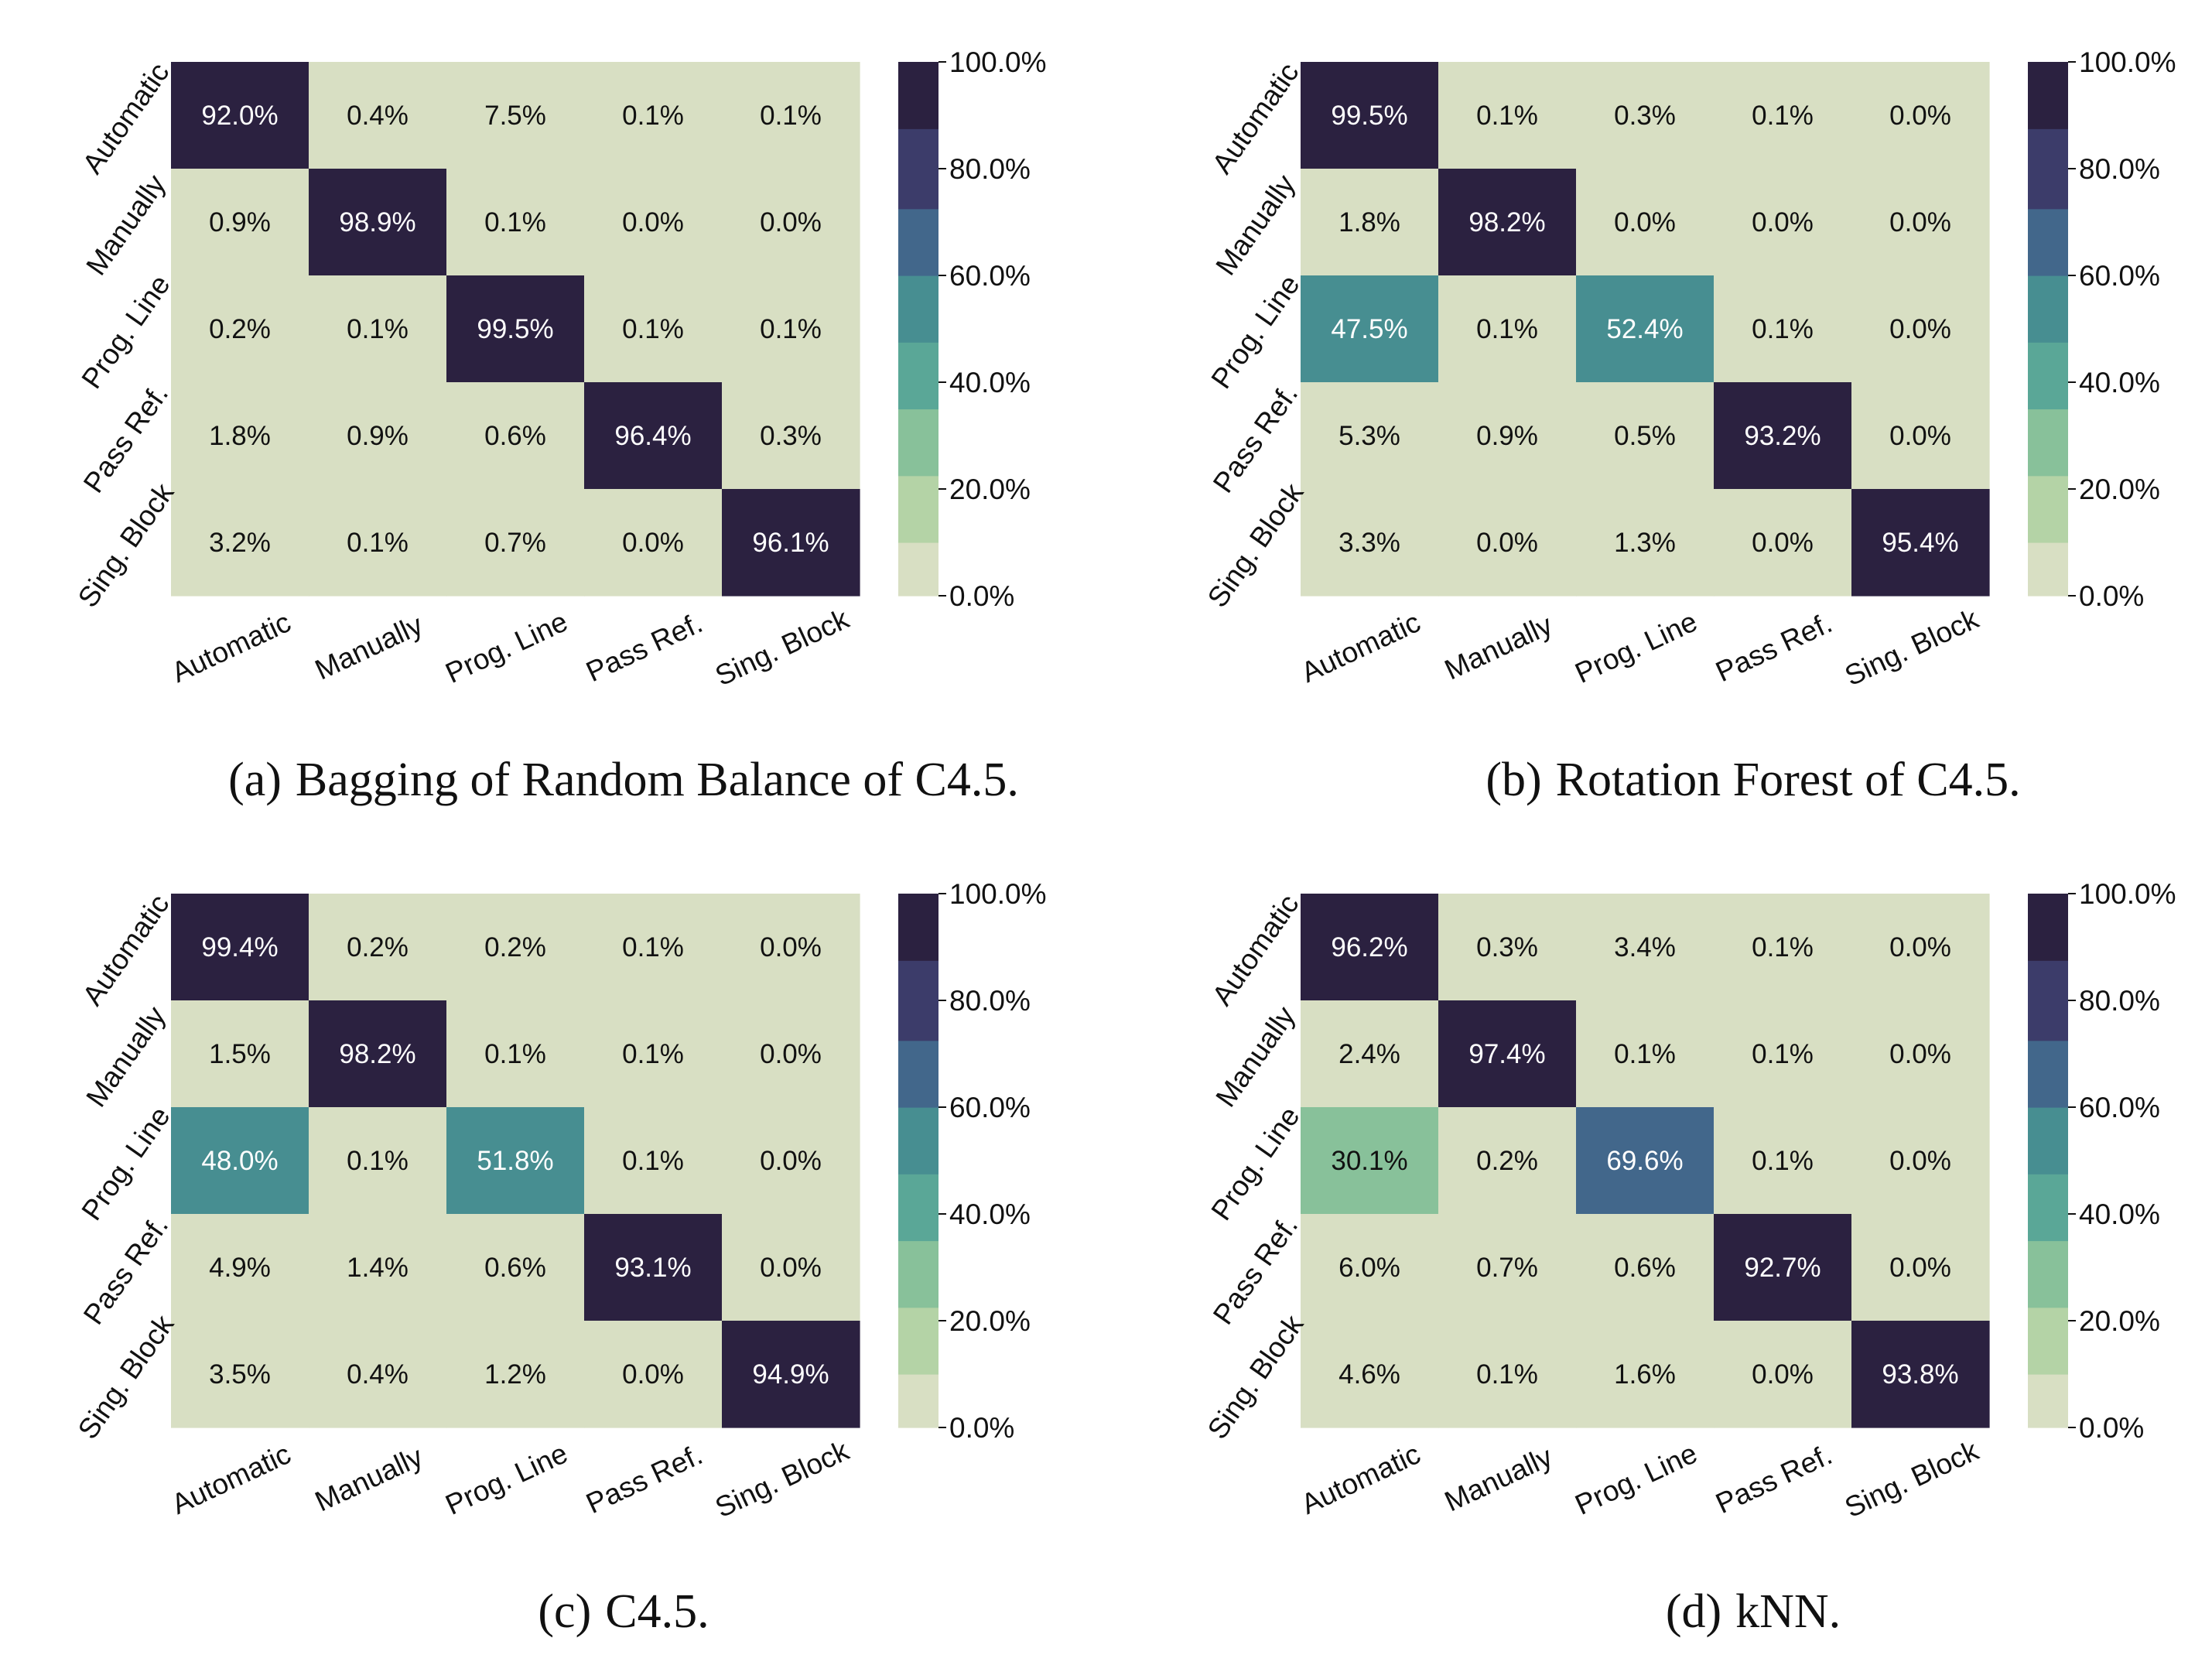  I want to click on colorbar-tick-label: 80.0%, so click(2119, 1001).